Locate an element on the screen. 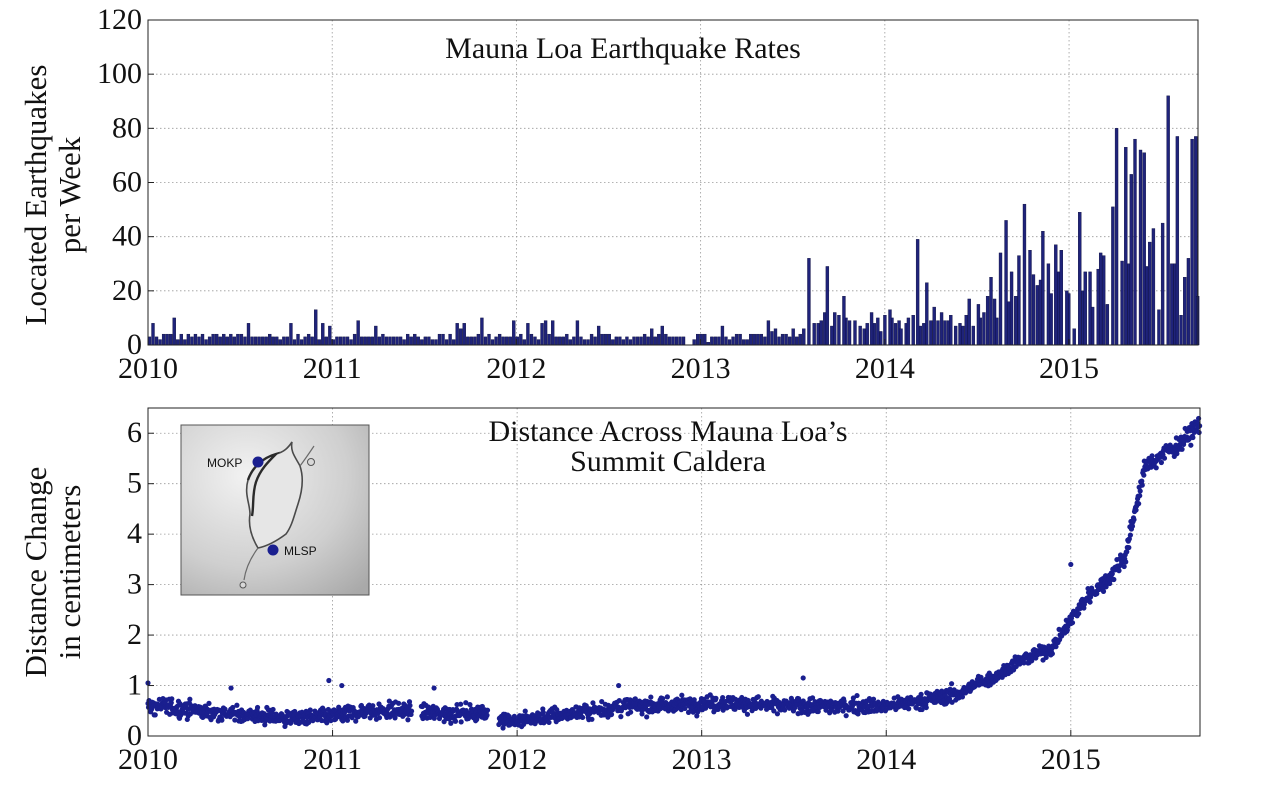 This screenshot has width=1273, height=809. rift-ridge is located at coordinates (279, 513).